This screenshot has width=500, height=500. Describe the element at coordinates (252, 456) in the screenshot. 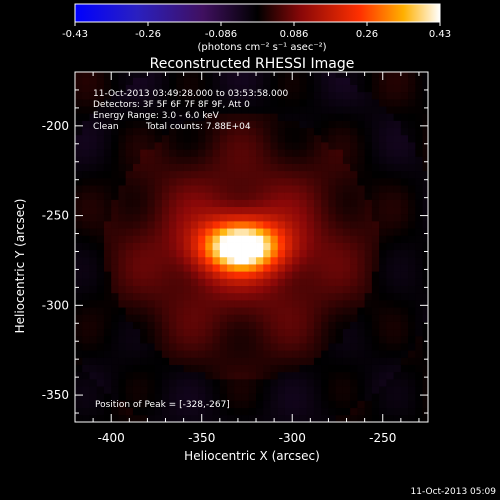

I see `x-axis-label: Heliocentric X (arcsec)` at that location.